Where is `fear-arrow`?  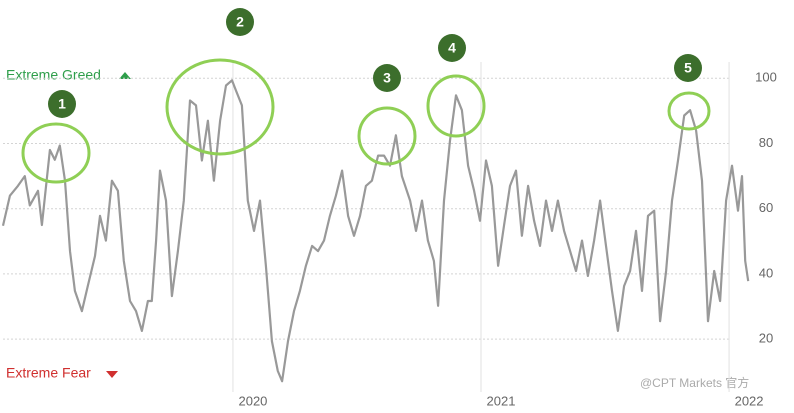
fear-arrow is located at coordinates (112, 374).